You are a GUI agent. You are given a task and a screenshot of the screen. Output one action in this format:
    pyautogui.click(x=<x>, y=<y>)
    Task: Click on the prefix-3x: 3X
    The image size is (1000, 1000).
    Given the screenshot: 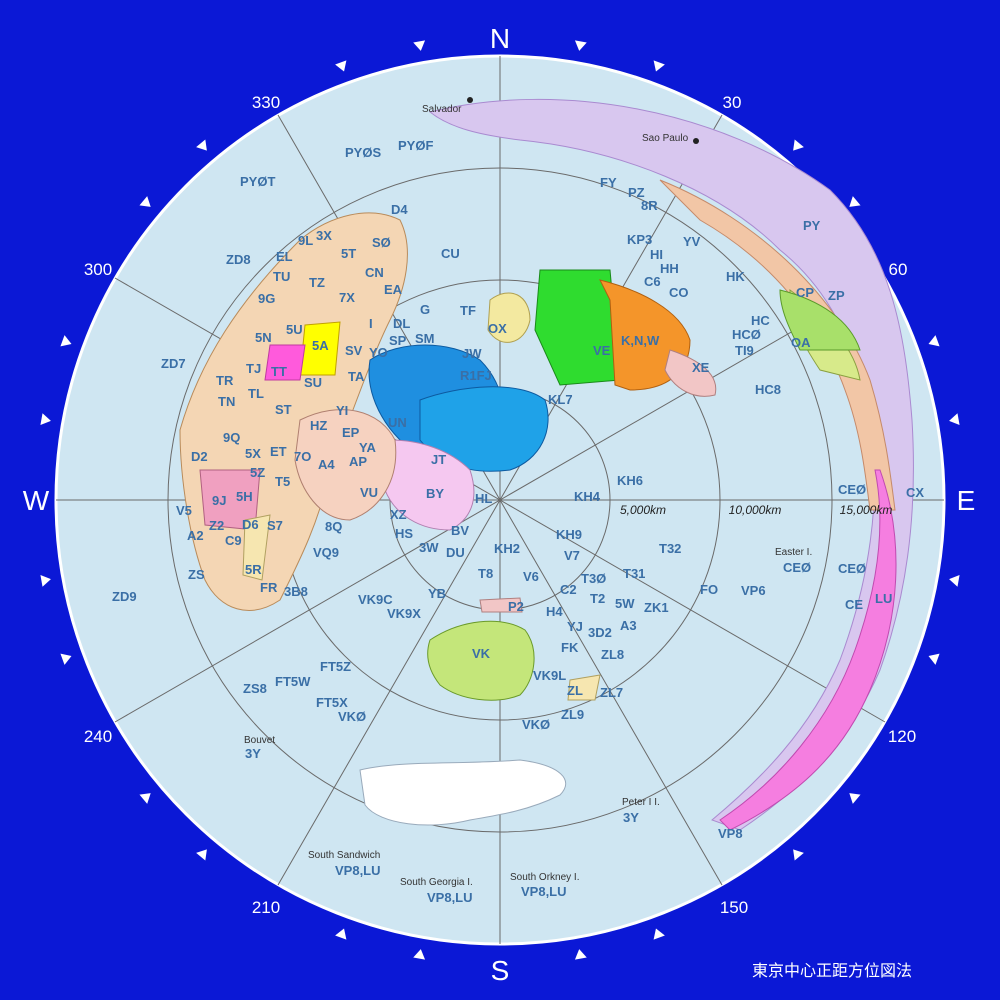 What is the action you would take?
    pyautogui.click(x=324, y=235)
    